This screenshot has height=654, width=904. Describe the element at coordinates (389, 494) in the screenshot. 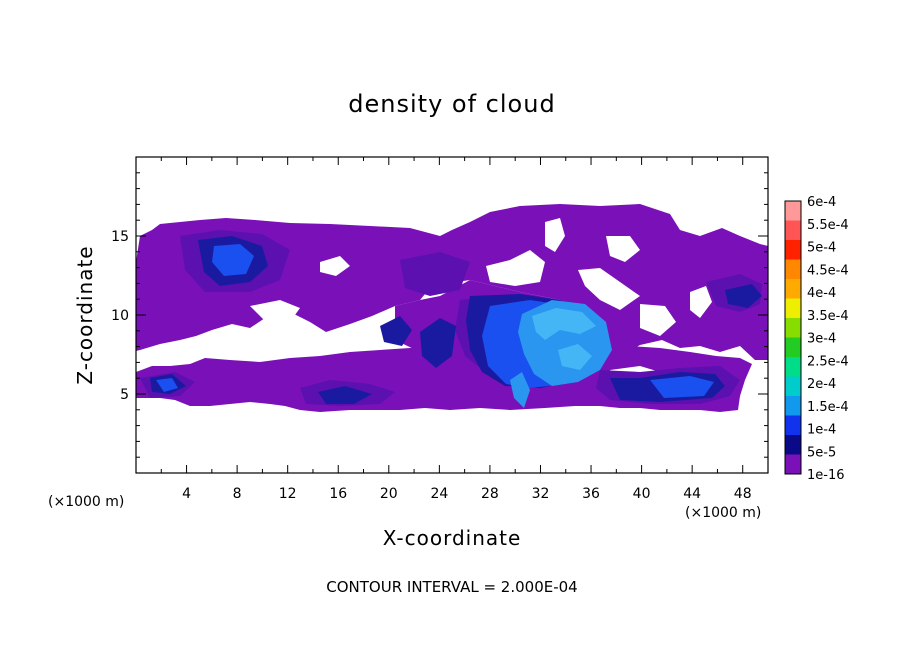

I see `x-tick-label: 20` at that location.